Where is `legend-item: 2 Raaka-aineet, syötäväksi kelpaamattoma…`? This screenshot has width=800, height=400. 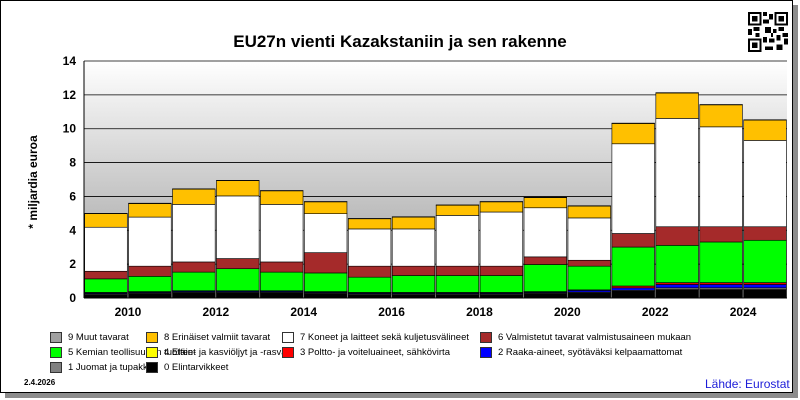
legend-item: 2 Raaka-aineet, syötäväksi kelpaamattoma… is located at coordinates (581, 352).